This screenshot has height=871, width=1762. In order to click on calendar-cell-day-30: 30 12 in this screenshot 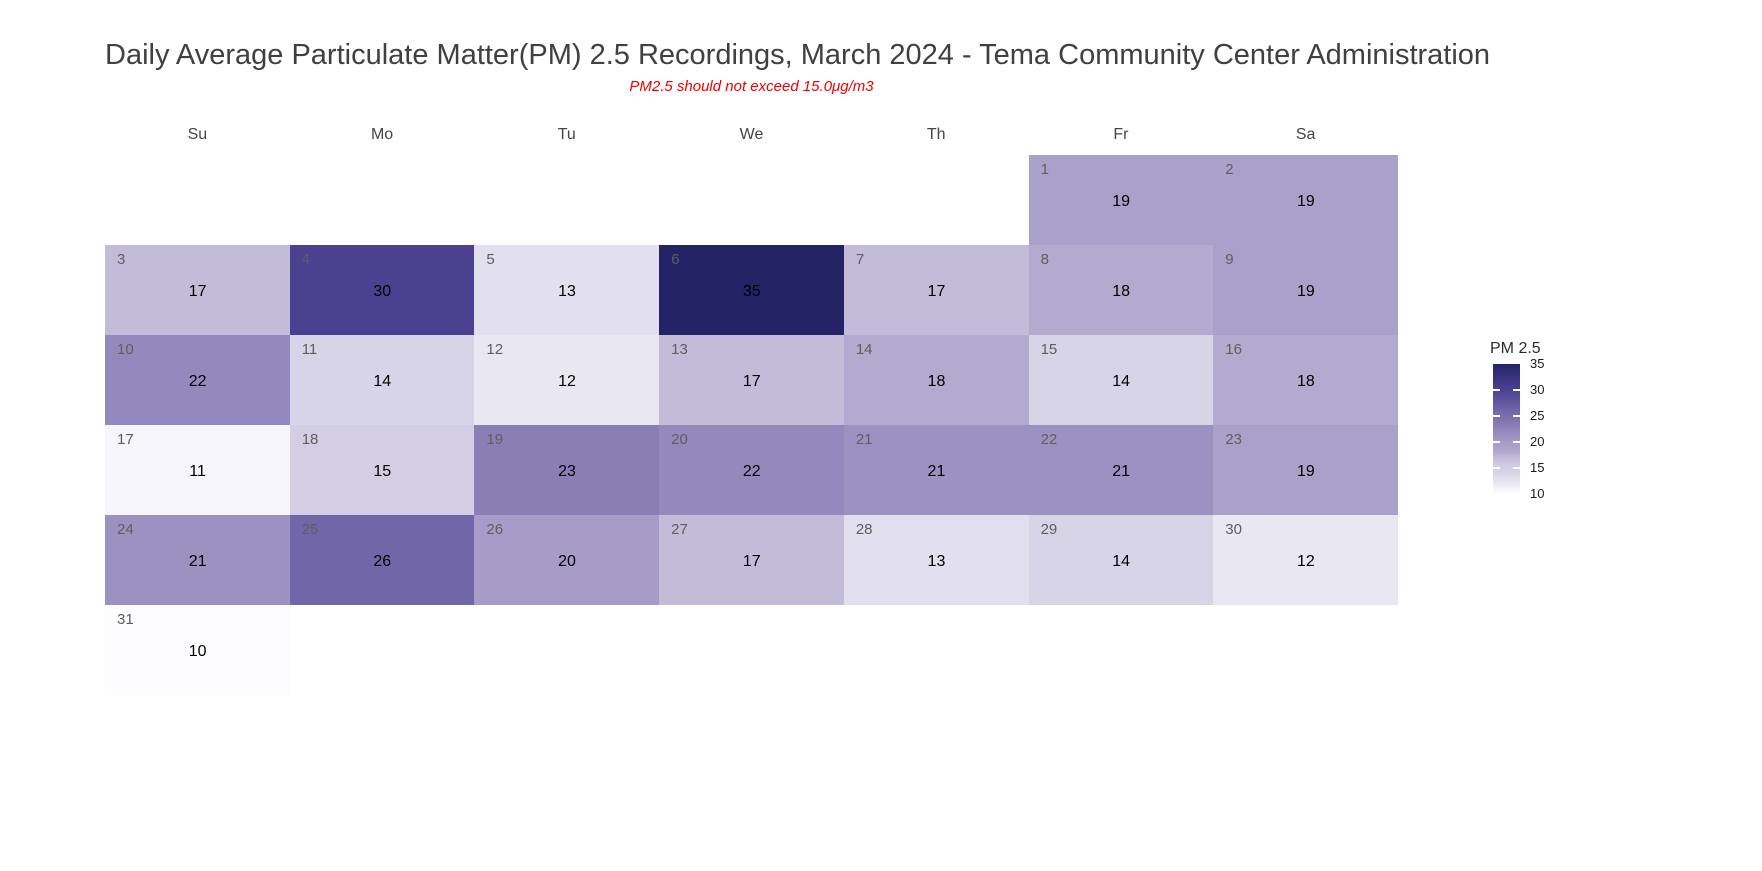, I will do `click(1306, 560)`.